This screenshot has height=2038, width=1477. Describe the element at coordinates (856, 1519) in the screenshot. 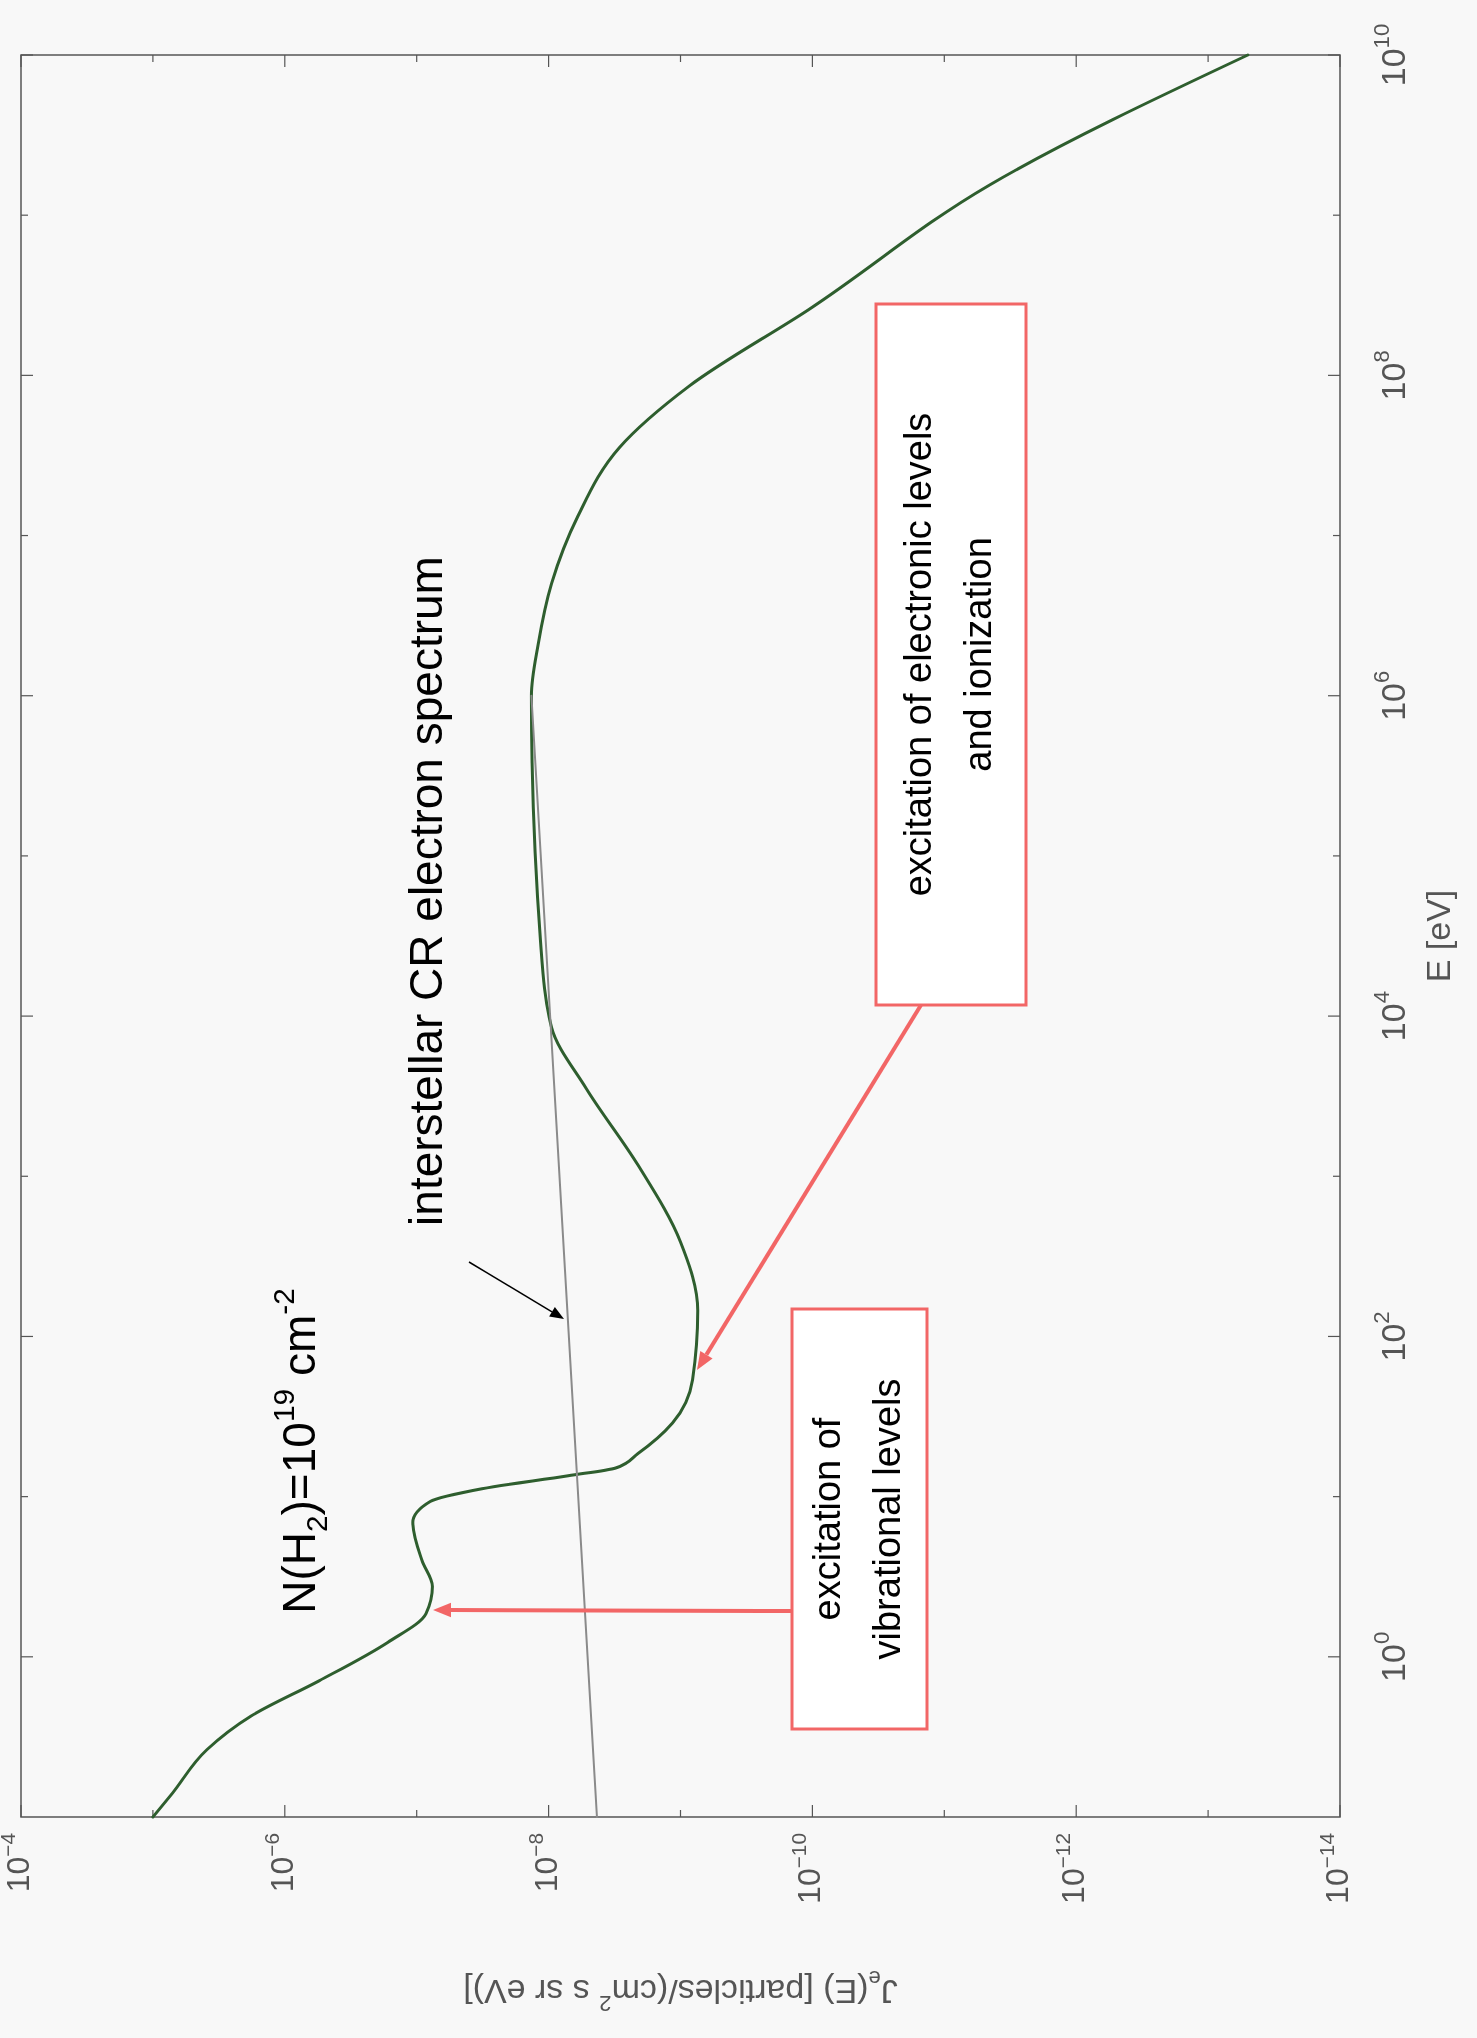

I see `annotation: excitation of vibrational levels` at that location.